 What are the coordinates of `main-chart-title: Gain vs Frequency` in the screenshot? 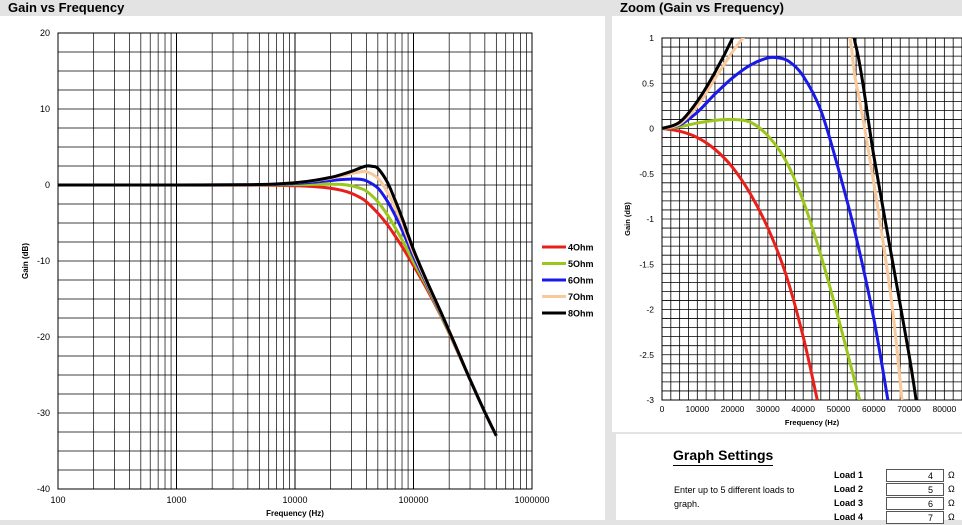 It's located at (66, 7).